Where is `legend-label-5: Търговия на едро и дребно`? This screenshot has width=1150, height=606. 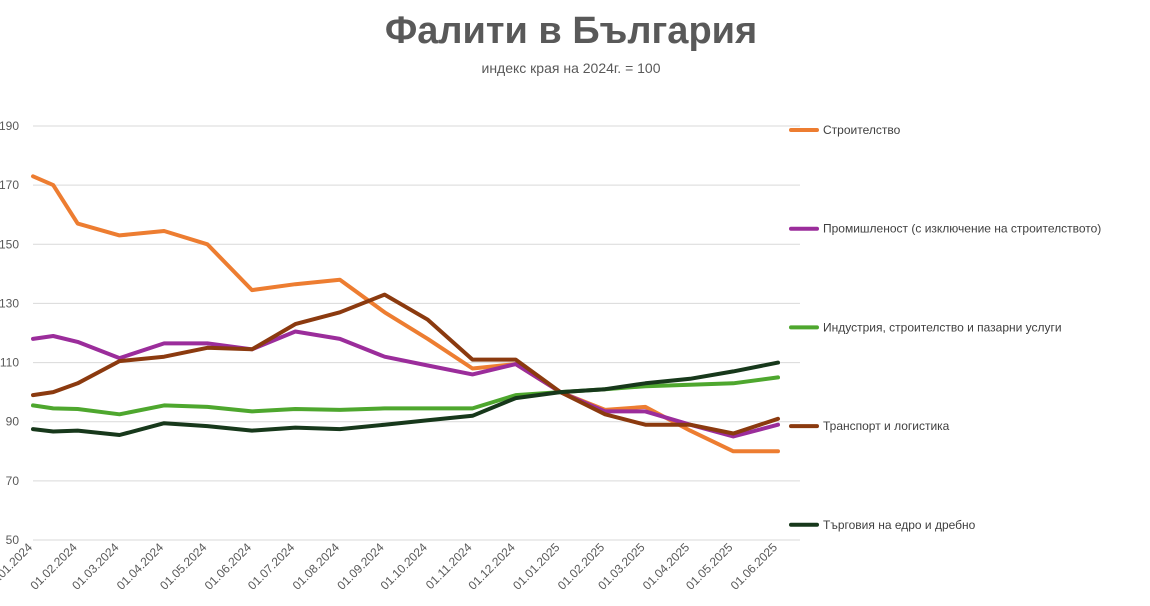 legend-label-5: Търговия на едро и дребно is located at coordinates (899, 525).